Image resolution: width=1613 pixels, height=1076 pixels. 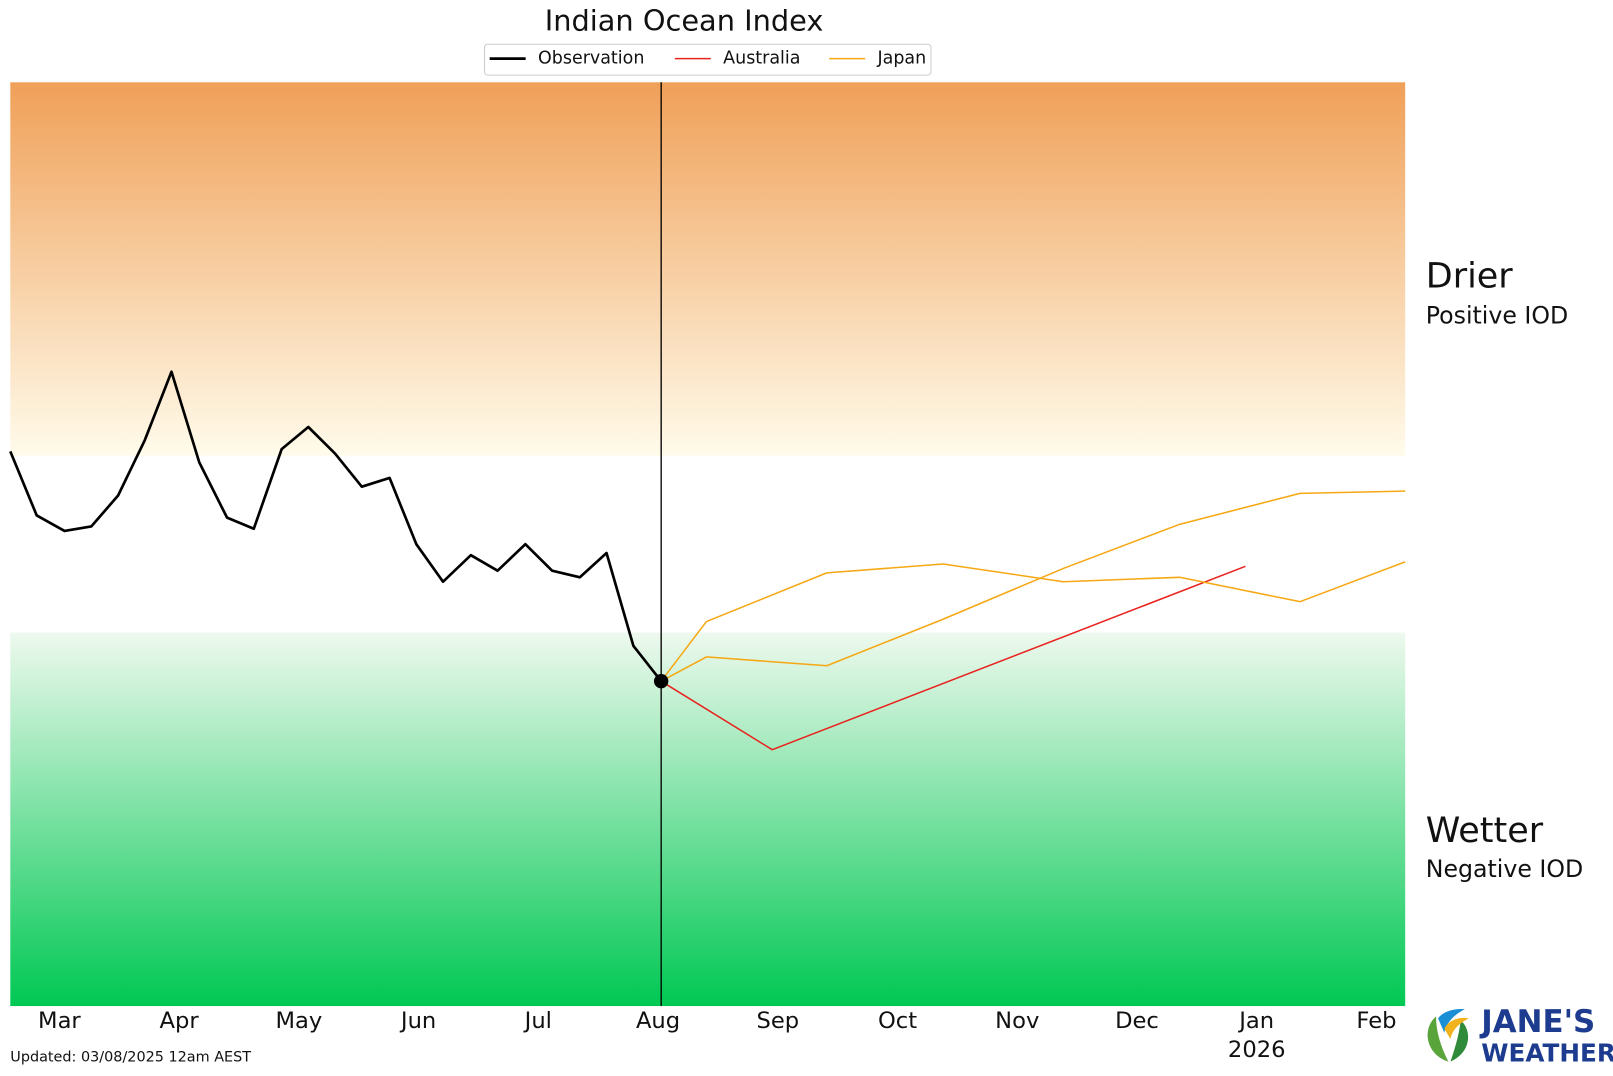 What do you see at coordinates (1017, 1021) in the screenshot?
I see `x-tick-label: Nov` at bounding box center [1017, 1021].